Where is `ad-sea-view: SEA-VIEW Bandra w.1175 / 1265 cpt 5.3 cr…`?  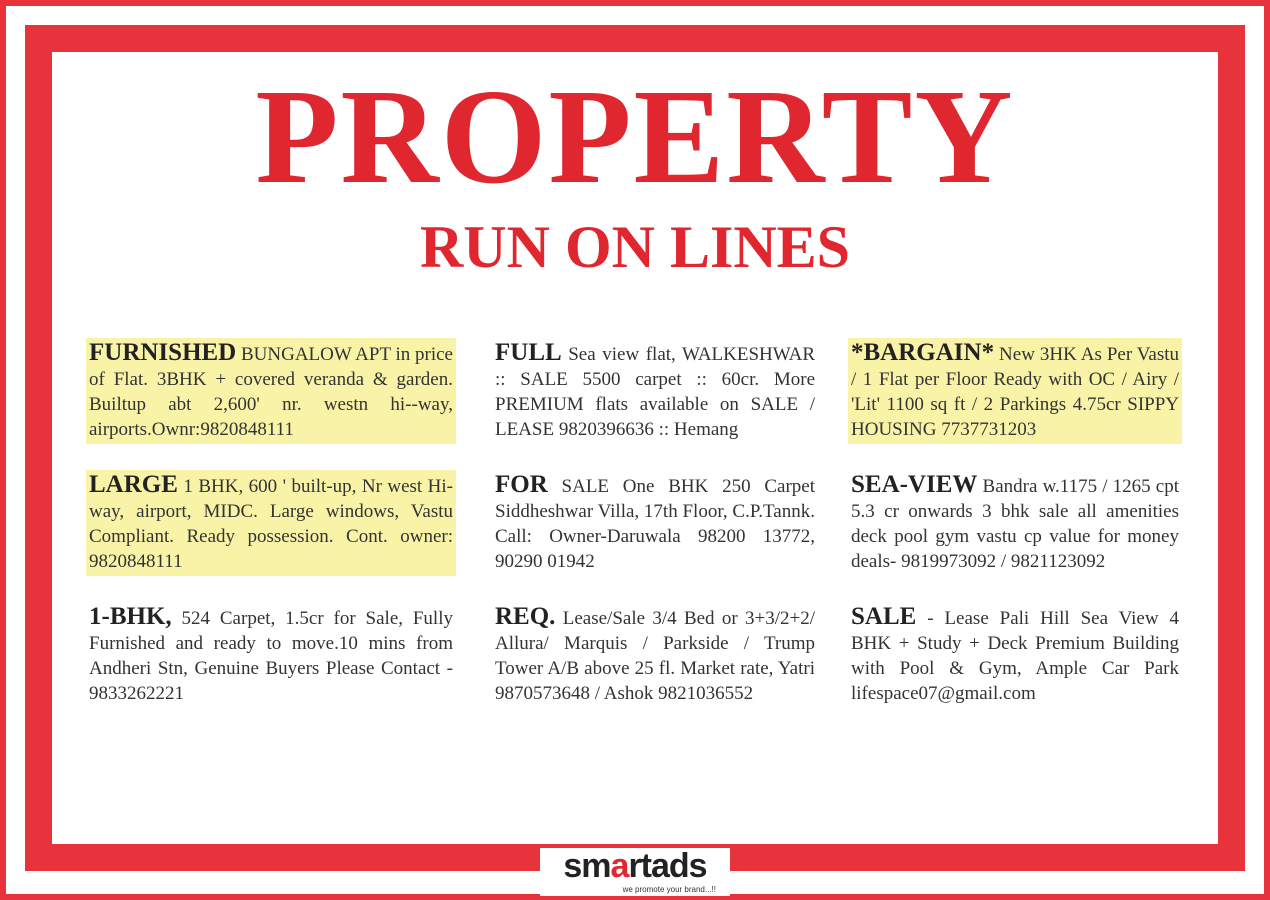 ad-sea-view: SEA-VIEW Bandra w.1175 / 1265 cpt 5.3 cr… is located at coordinates (1015, 523).